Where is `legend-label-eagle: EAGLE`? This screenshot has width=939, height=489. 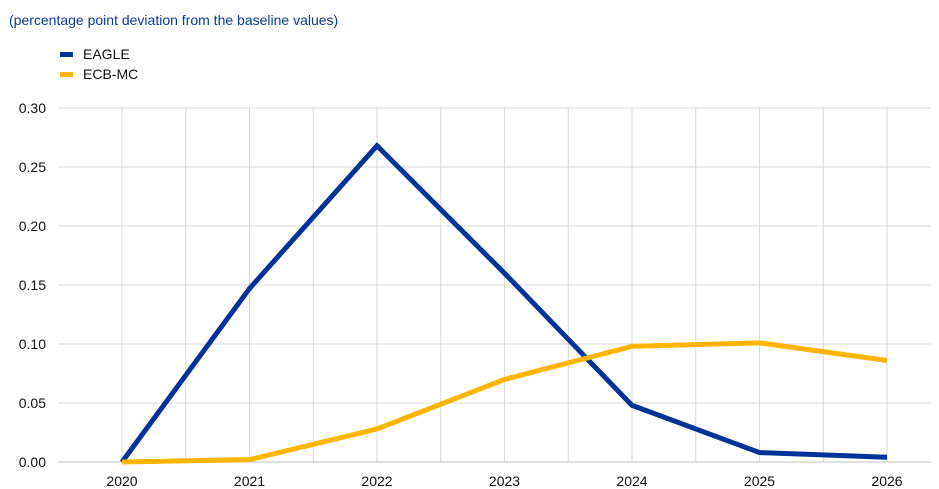 legend-label-eagle: EAGLE is located at coordinates (106, 54).